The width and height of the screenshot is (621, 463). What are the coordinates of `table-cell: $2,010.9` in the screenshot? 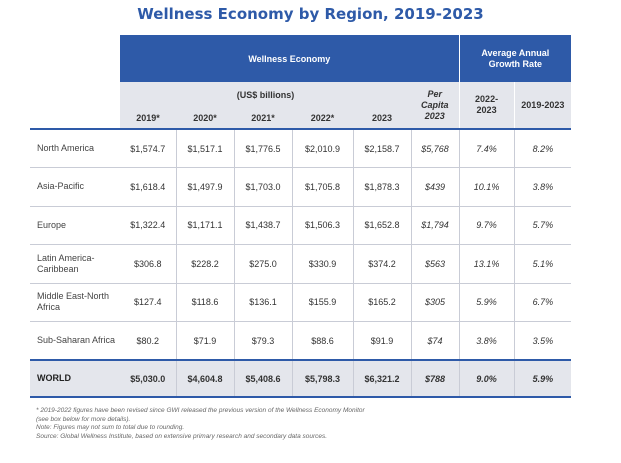 It's located at (322, 148).